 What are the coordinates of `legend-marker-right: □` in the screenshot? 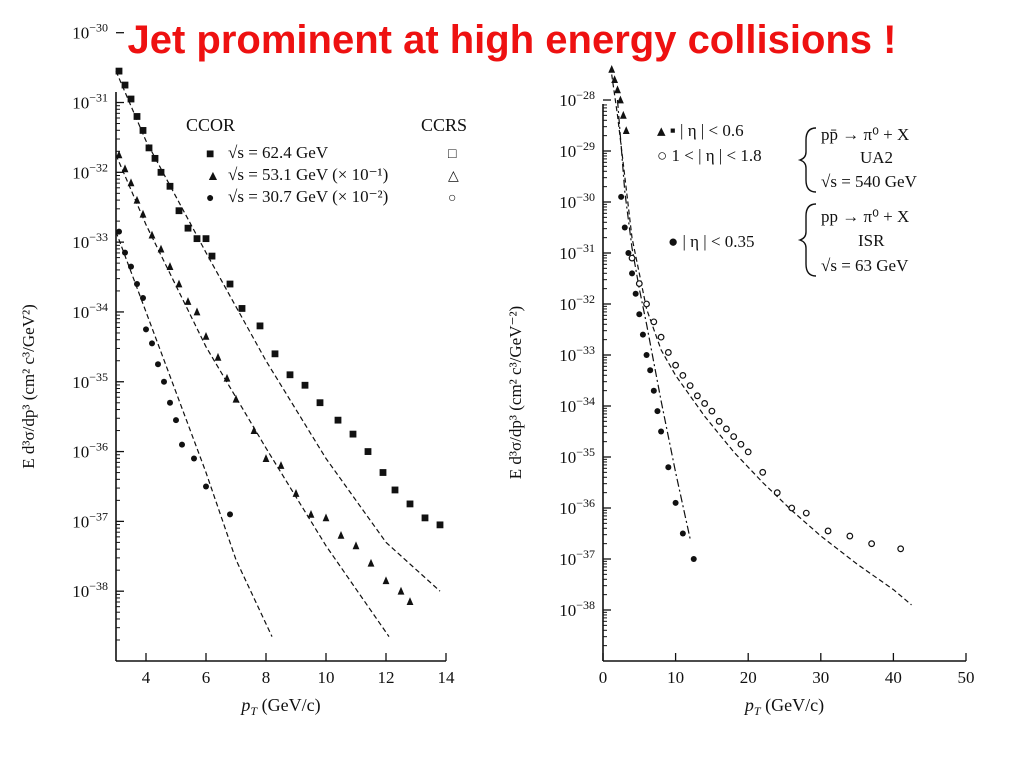 It's located at (452, 154).